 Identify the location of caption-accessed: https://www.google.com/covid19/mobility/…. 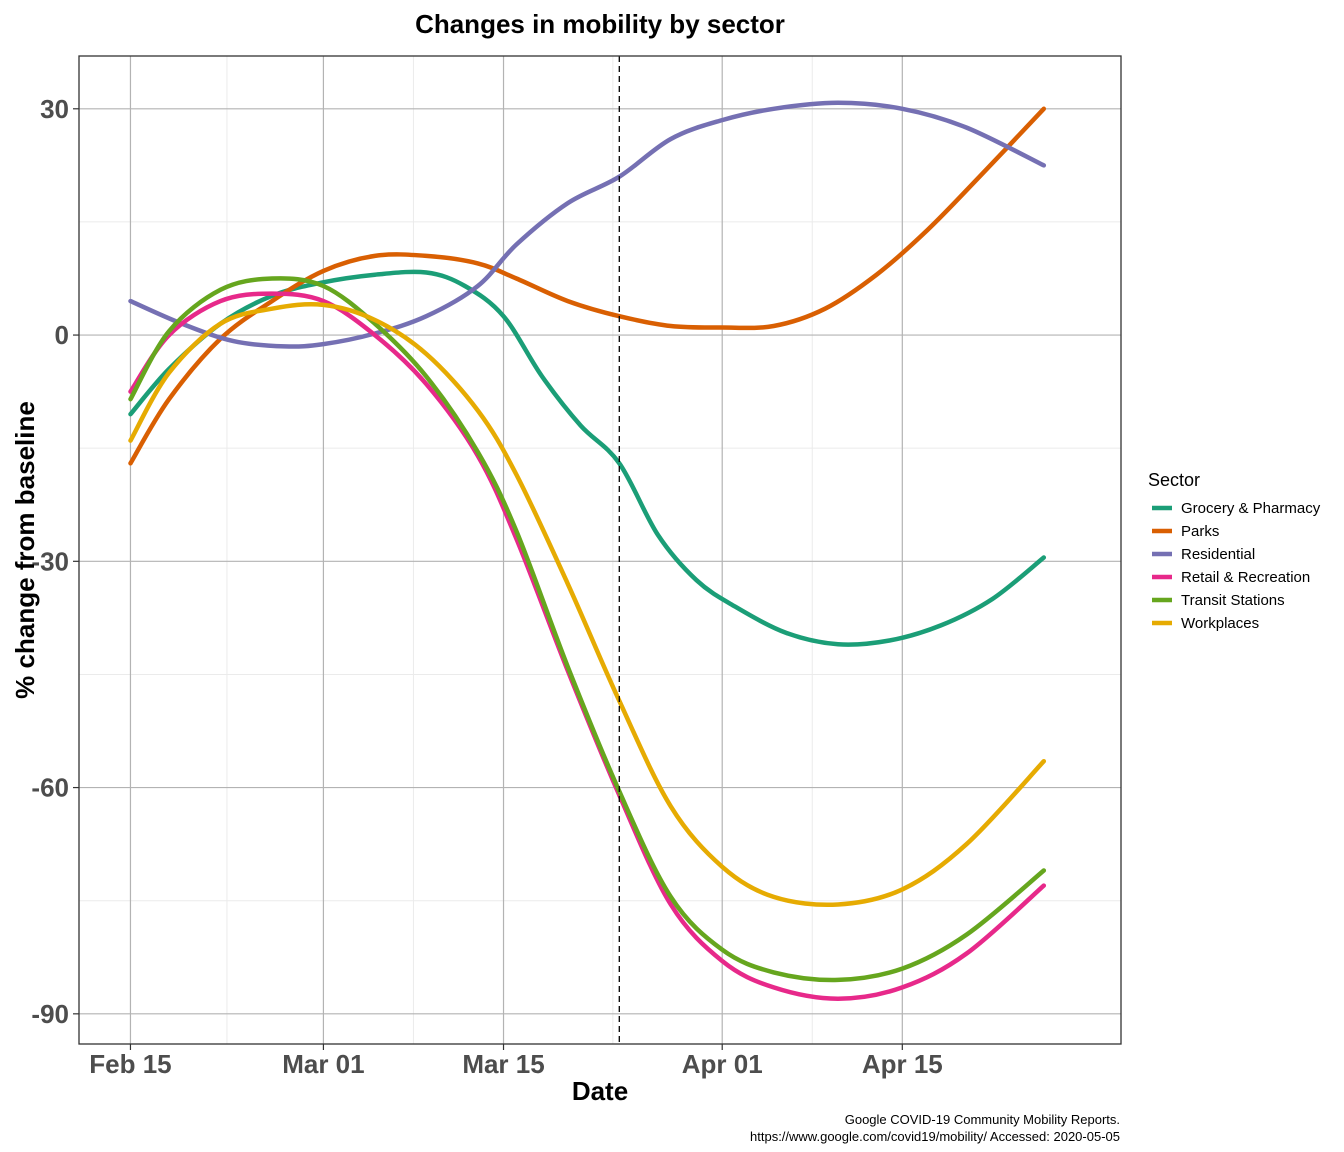
(935, 1136).